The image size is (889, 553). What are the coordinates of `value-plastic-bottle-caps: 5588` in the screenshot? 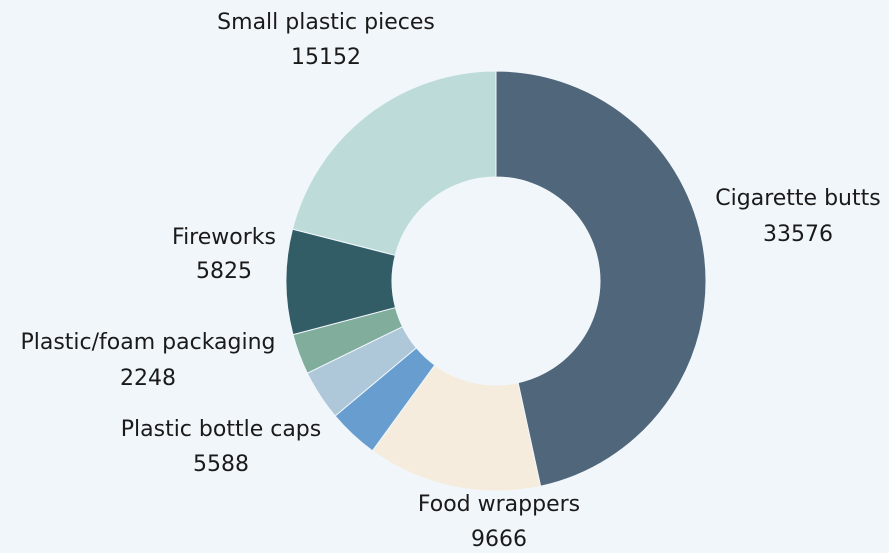 It's located at (221, 464).